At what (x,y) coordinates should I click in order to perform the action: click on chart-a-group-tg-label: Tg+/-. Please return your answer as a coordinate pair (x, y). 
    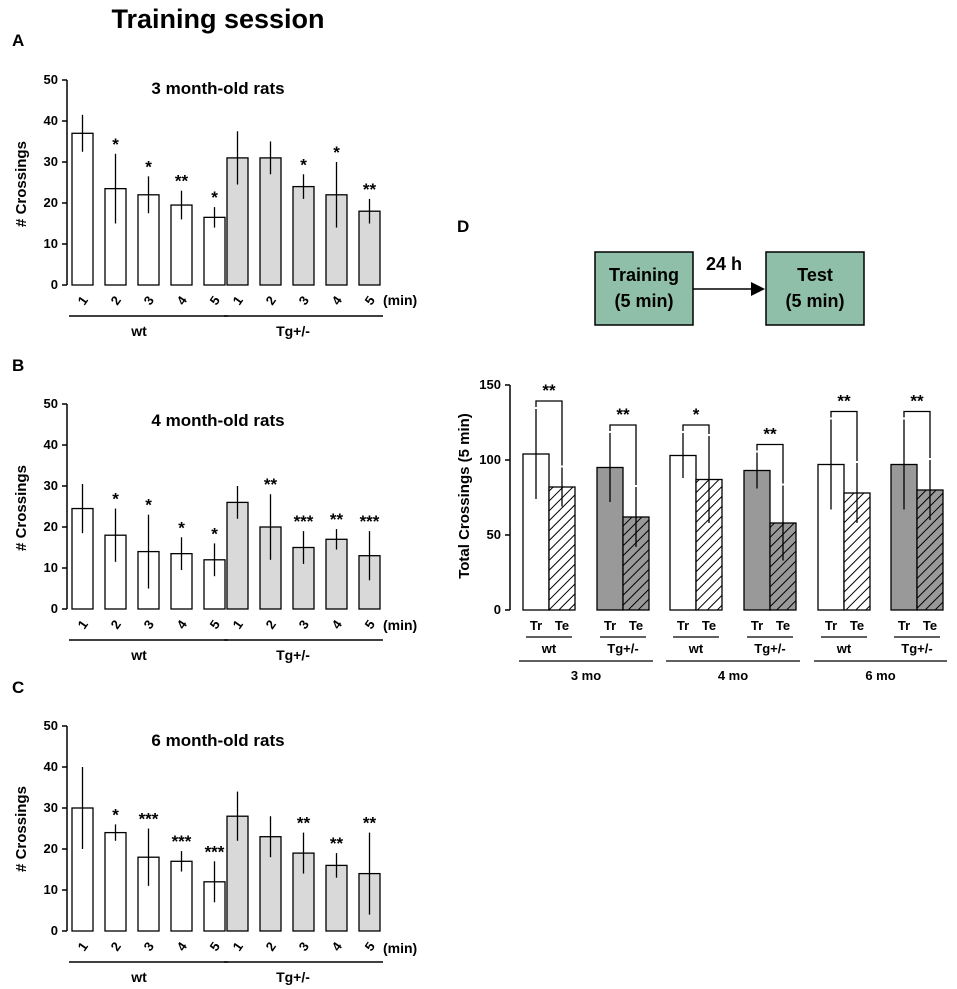
    Looking at the image, I should click on (293, 331).